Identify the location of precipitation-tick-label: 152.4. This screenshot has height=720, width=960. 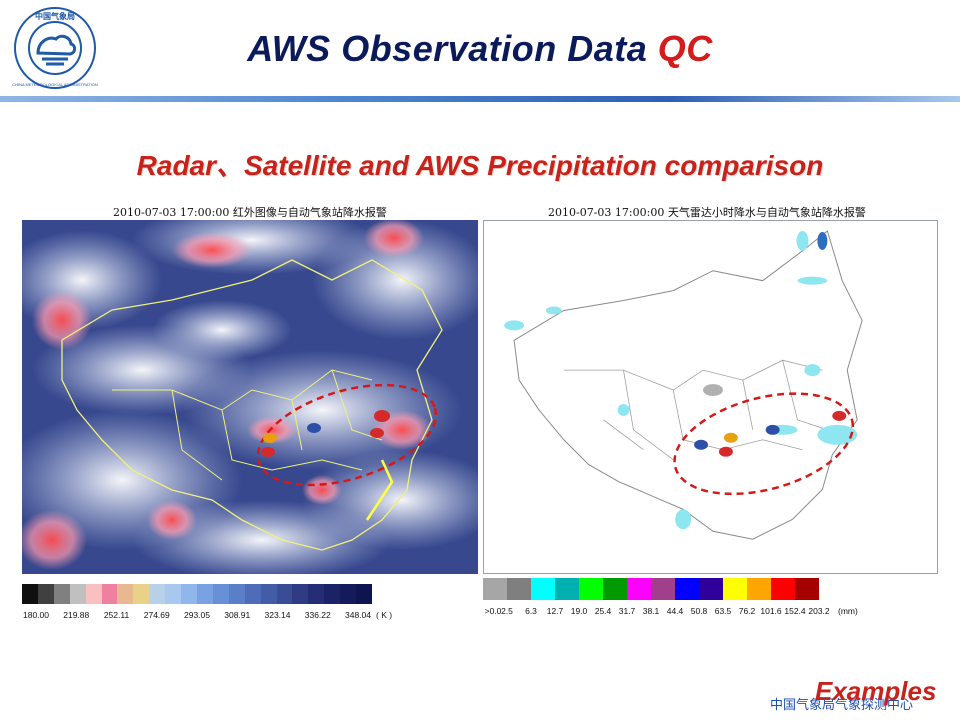
(795, 611).